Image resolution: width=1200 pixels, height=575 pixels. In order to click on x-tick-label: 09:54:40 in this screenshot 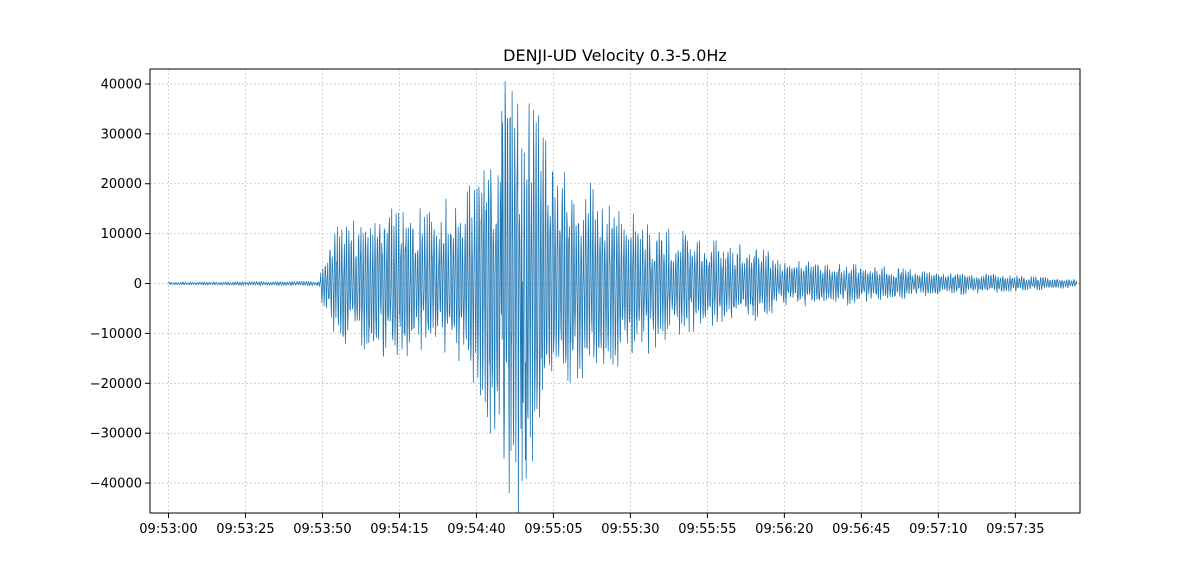, I will do `click(476, 529)`.